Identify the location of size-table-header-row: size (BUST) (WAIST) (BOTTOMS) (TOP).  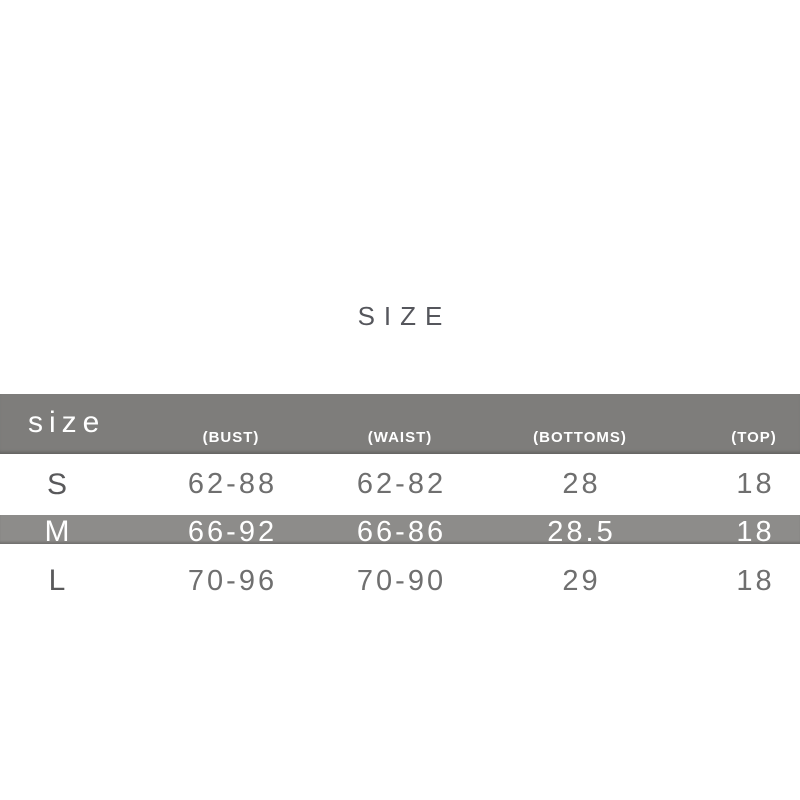
(400, 424).